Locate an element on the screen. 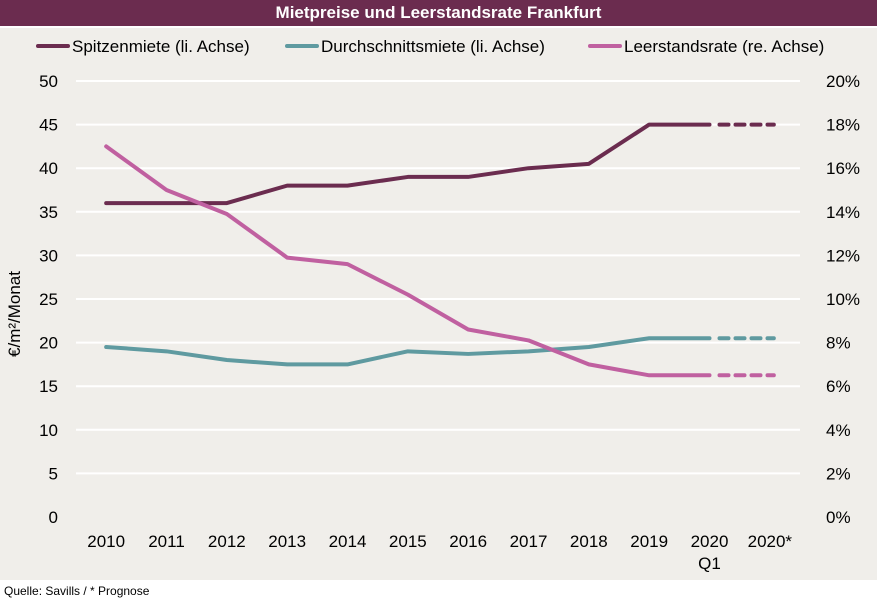  x-tick-label: 2018 is located at coordinates (589, 541).